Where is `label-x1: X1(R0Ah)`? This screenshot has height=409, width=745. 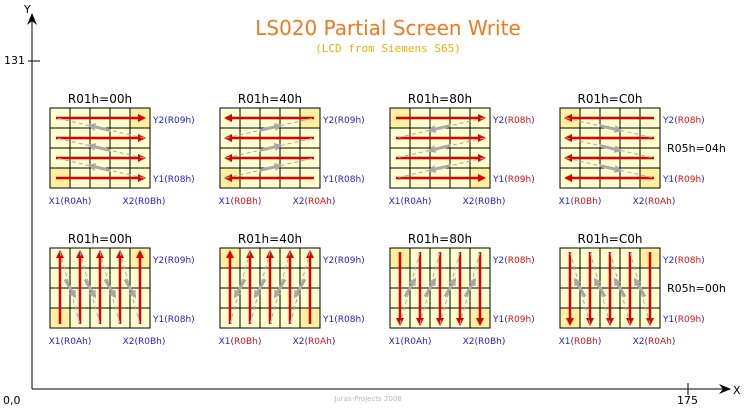 label-x1: X1(R0Ah) is located at coordinates (410, 202).